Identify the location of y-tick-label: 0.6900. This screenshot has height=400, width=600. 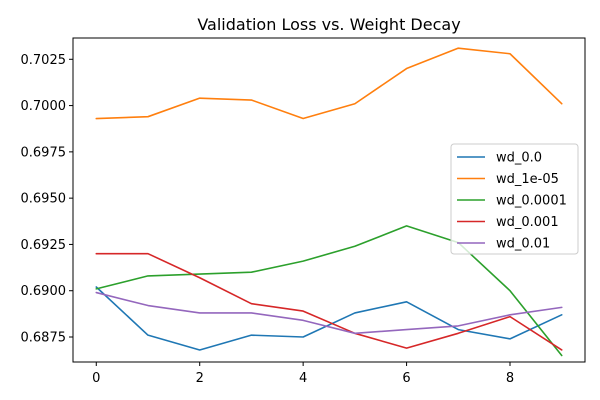
(44, 291).